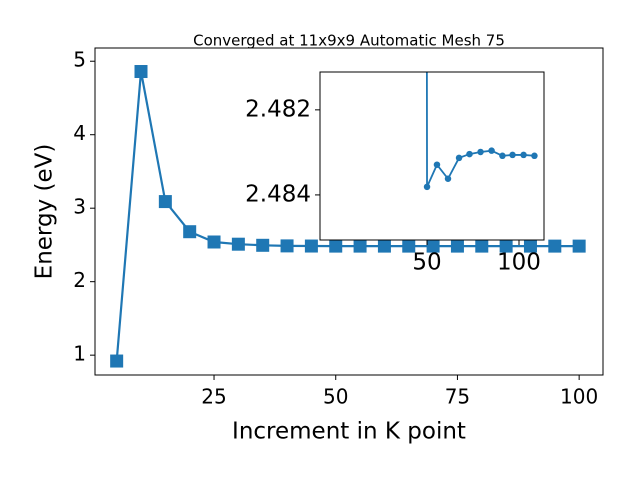 This screenshot has height=480, width=640. Describe the element at coordinates (278, 109) in the screenshot. I see `y-tick-label: 2.482` at that location.